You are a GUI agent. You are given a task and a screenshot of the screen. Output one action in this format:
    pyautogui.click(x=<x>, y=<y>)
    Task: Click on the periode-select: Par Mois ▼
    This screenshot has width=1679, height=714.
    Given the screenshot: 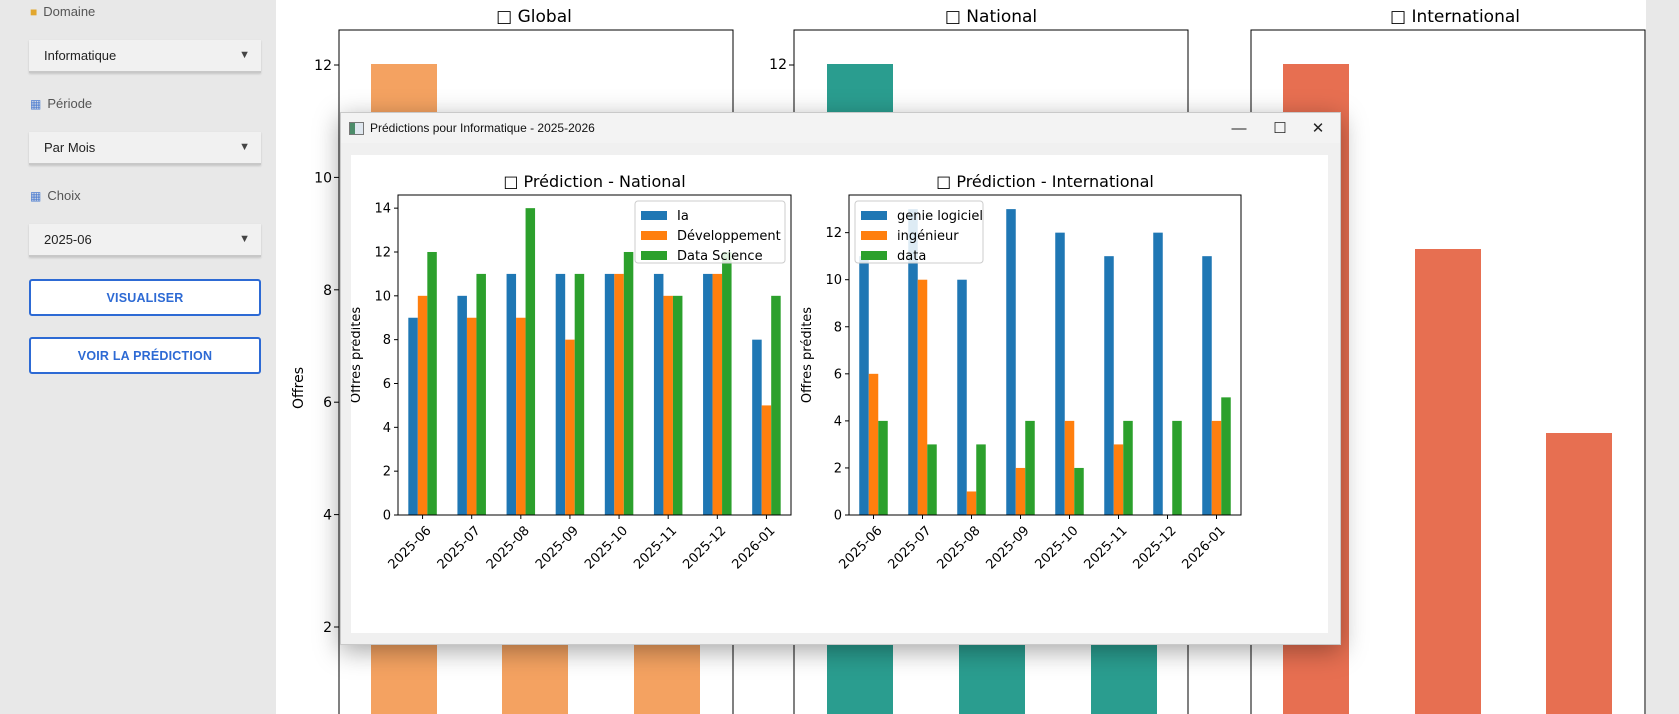 What is the action you would take?
    pyautogui.click(x=145, y=148)
    